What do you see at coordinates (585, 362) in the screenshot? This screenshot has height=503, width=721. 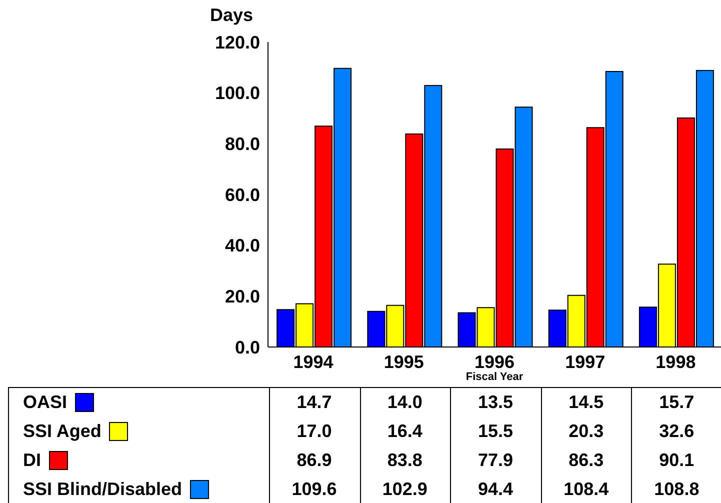 I see `x-tick-label: 1997` at bounding box center [585, 362].